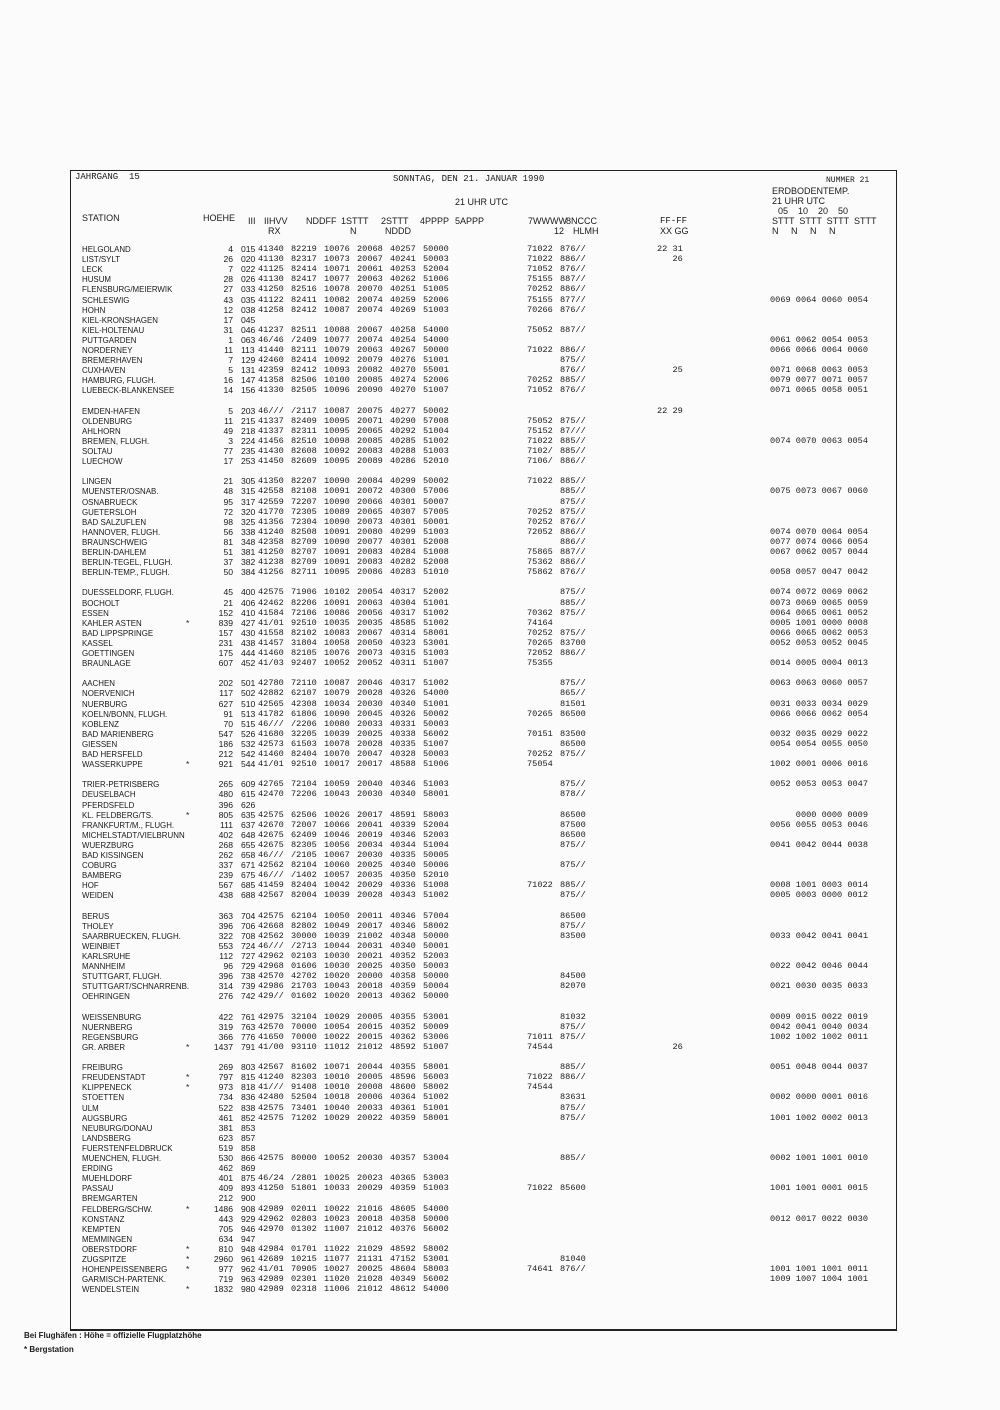 The width and height of the screenshot is (1000, 1410). Describe the element at coordinates (101, 1228) in the screenshot. I see `station-name: KEMPTEN` at that location.